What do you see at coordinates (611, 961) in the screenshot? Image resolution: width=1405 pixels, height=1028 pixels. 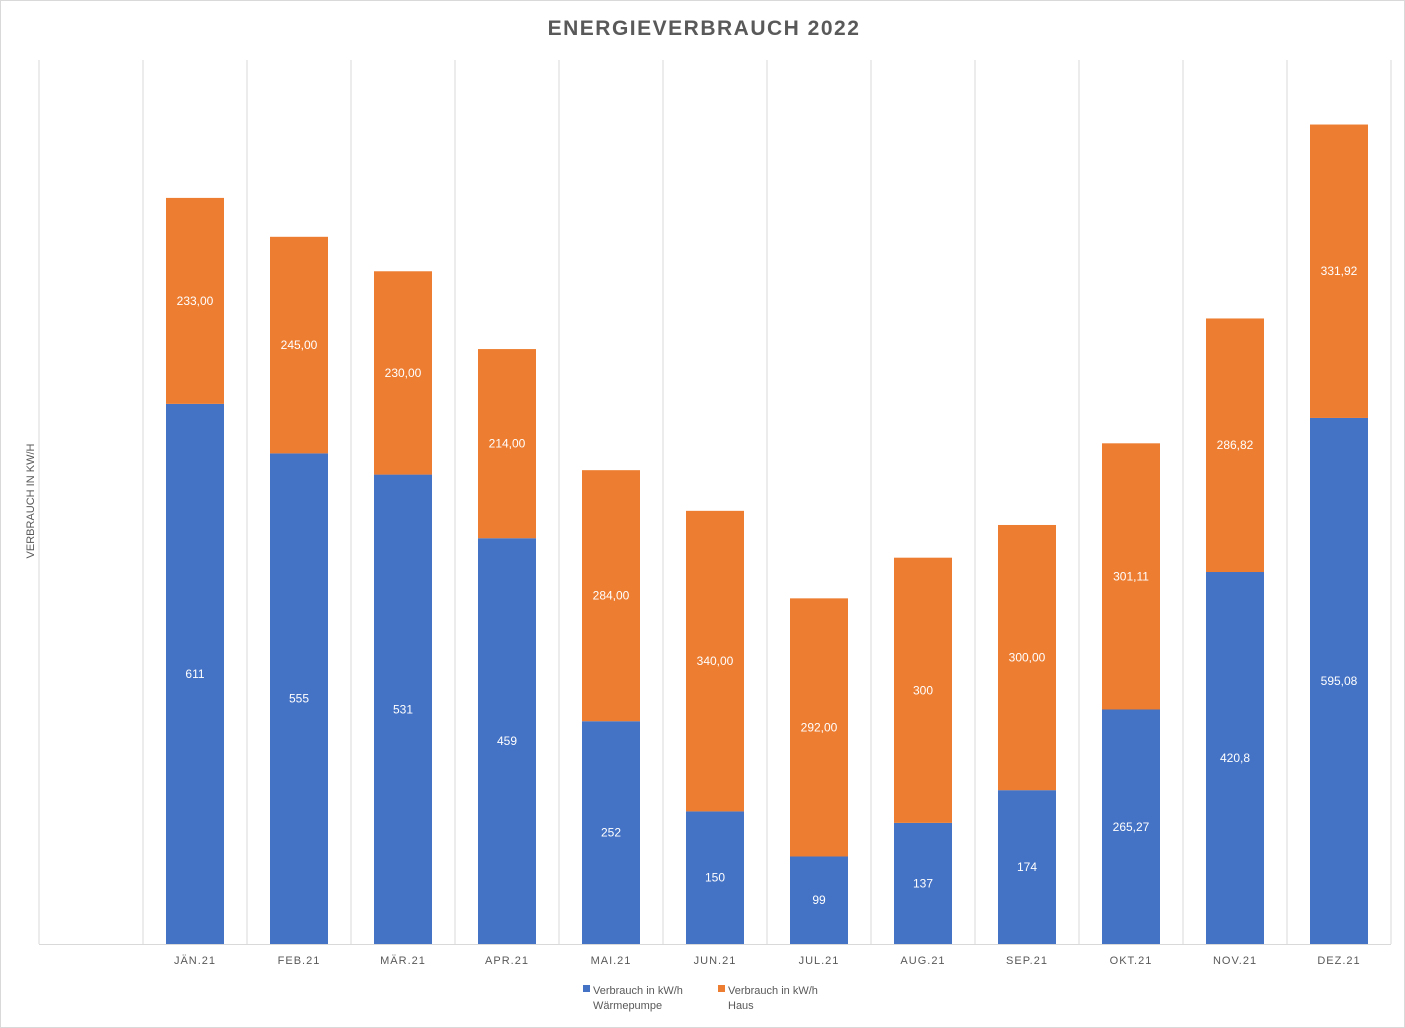 I see `x-tick-label-4: MAI.21` at bounding box center [611, 961].